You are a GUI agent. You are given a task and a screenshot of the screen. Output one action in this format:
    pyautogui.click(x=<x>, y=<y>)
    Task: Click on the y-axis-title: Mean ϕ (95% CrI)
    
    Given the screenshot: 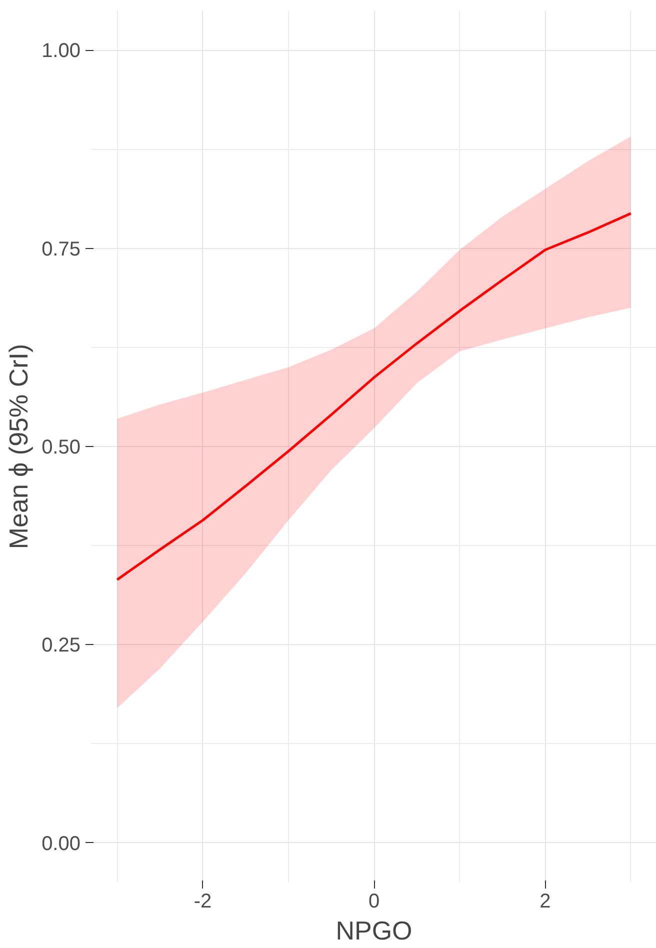 What is the action you would take?
    pyautogui.click(x=19, y=447)
    